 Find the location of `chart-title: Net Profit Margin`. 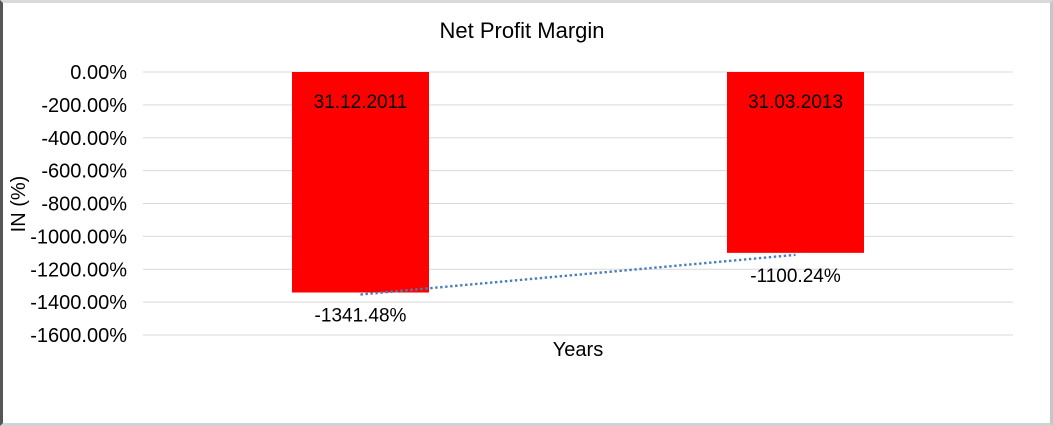

chart-title: Net Profit Margin is located at coordinates (521, 30).